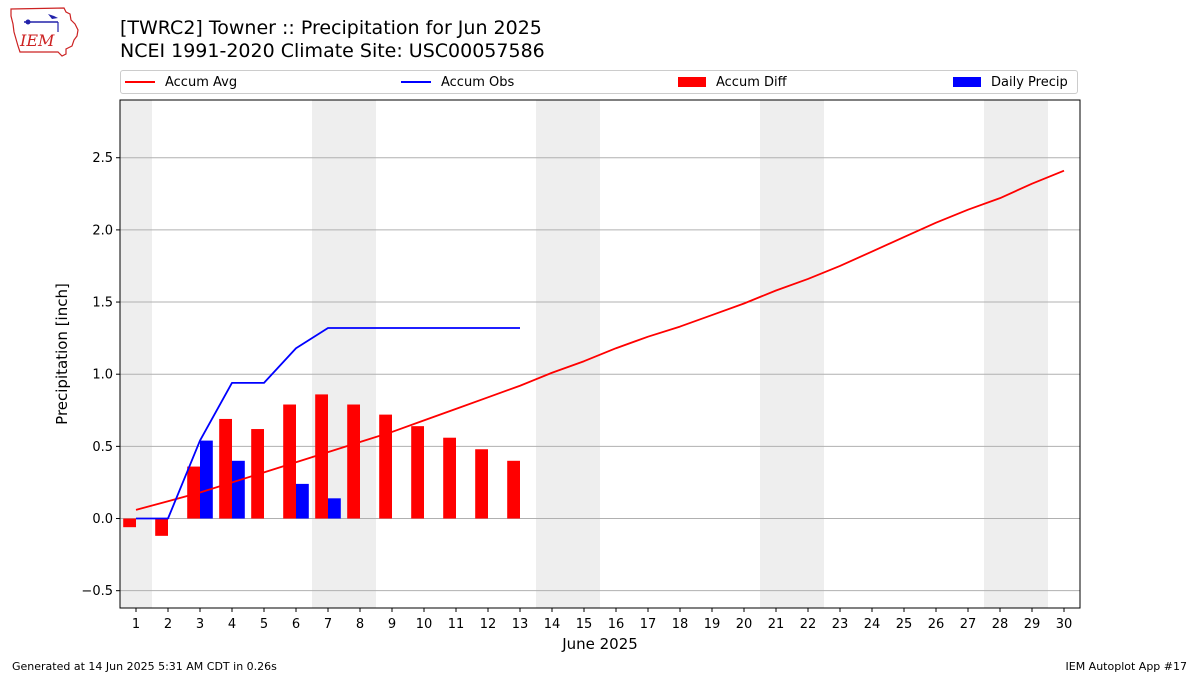  I want to click on y-tick-label: 0.0, so click(102, 519).